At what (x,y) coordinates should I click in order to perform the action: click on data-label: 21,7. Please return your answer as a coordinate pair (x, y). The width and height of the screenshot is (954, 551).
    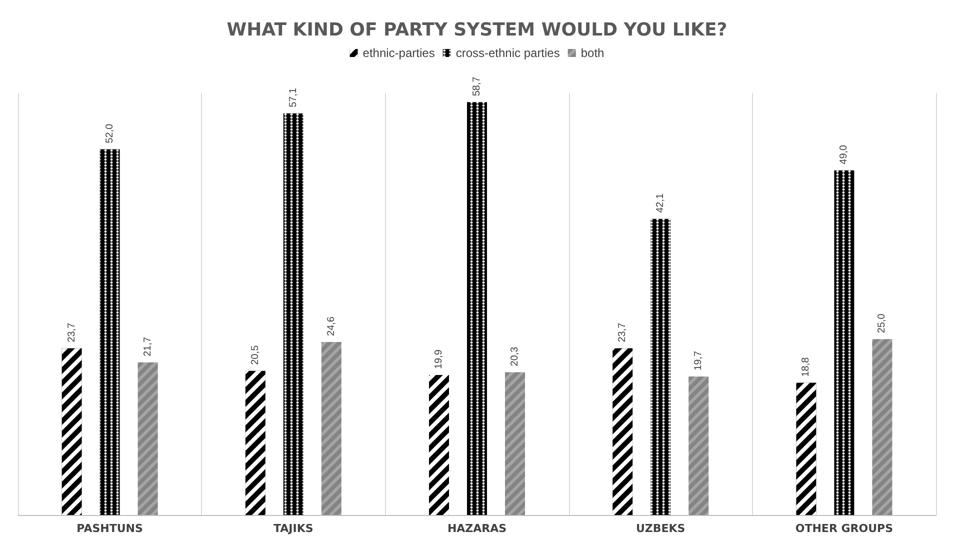
    Looking at the image, I should click on (148, 346).